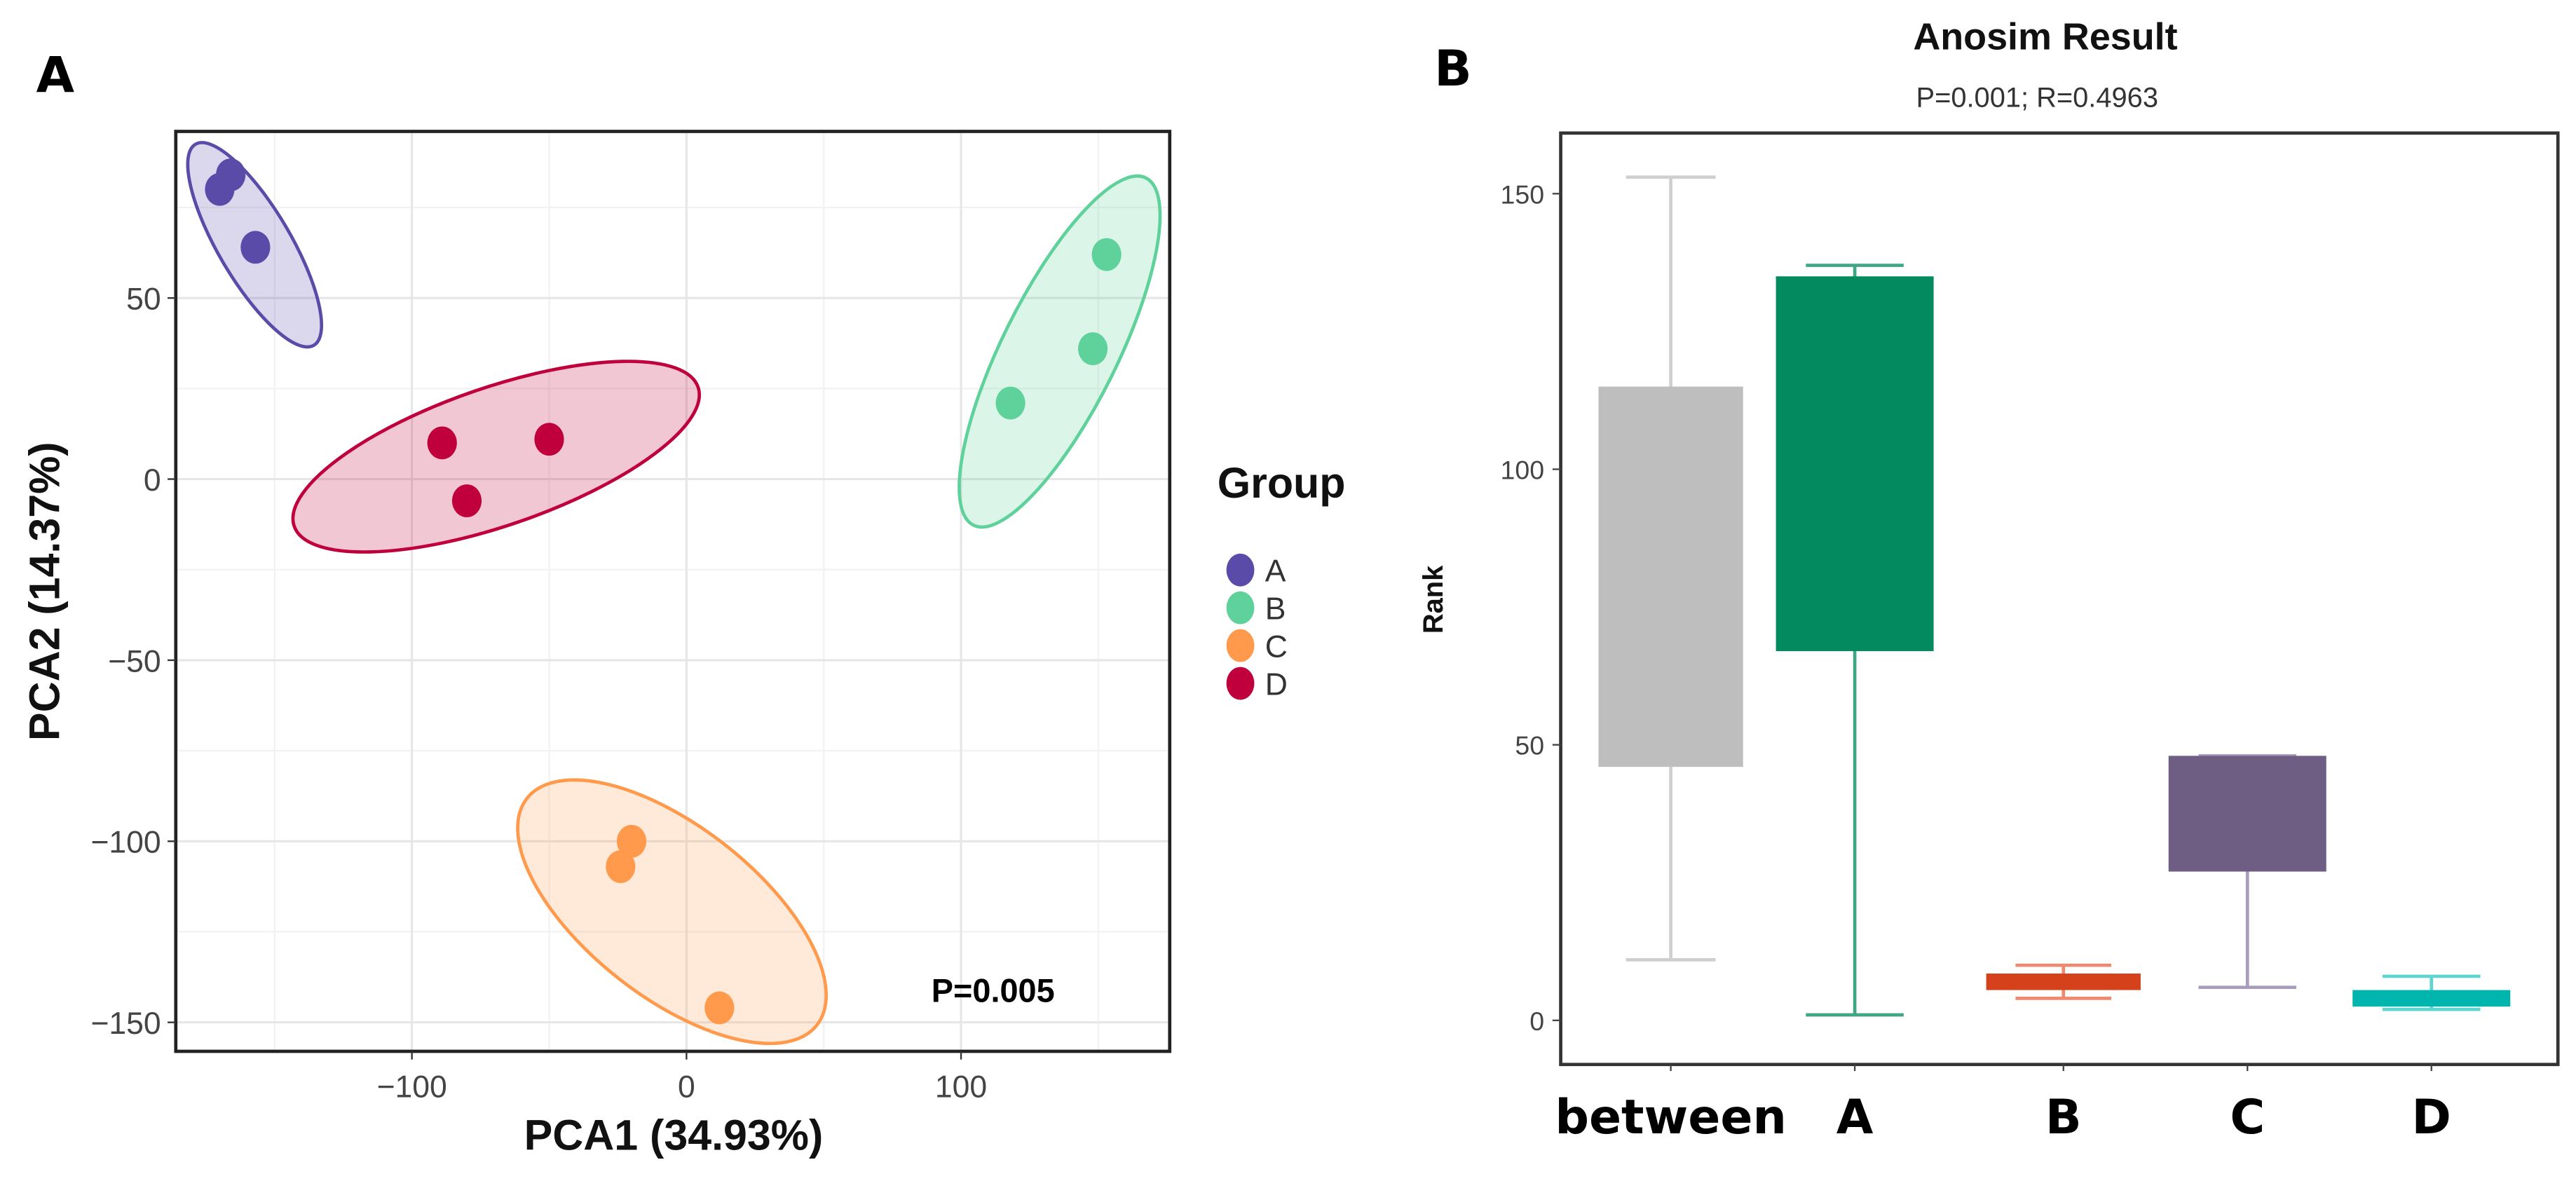  I want to click on x-tick-label-a: A, so click(1855, 1117).